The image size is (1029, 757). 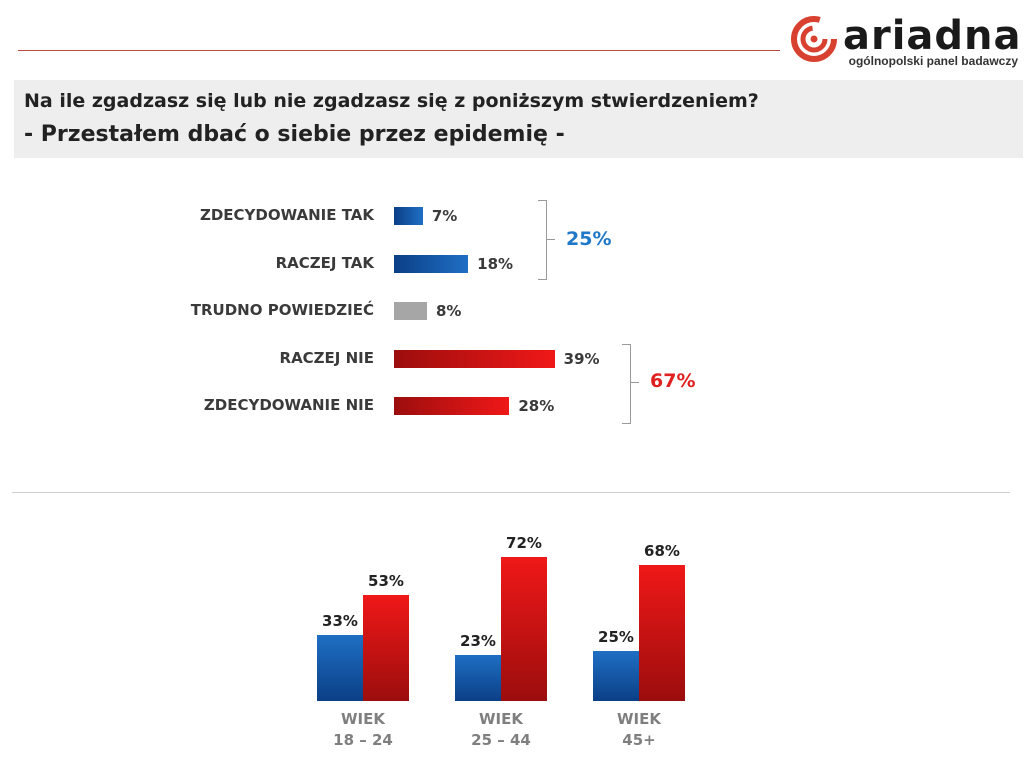 I want to click on logo-wordmark: ariadna, so click(x=932, y=36).